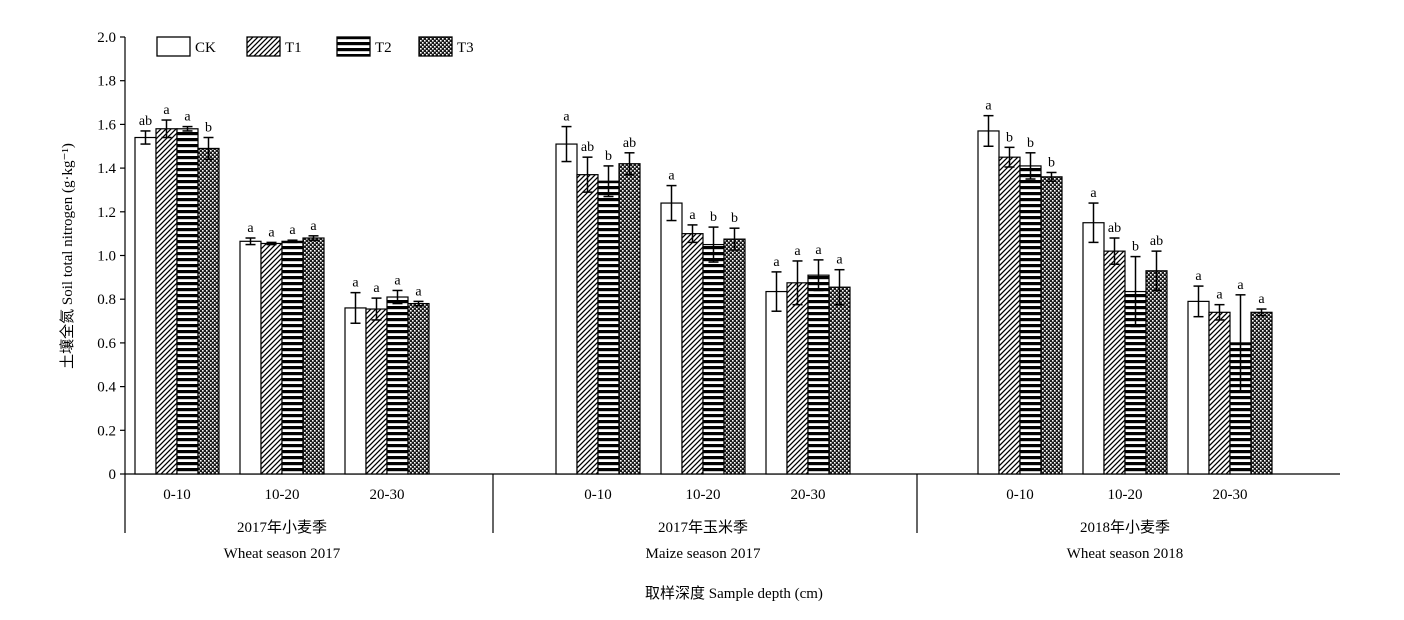 Image resolution: width=1404 pixels, height=620 pixels. Describe the element at coordinates (734, 593) in the screenshot. I see `x-axis-title: 取样深度 Sample depth (cm)` at that location.